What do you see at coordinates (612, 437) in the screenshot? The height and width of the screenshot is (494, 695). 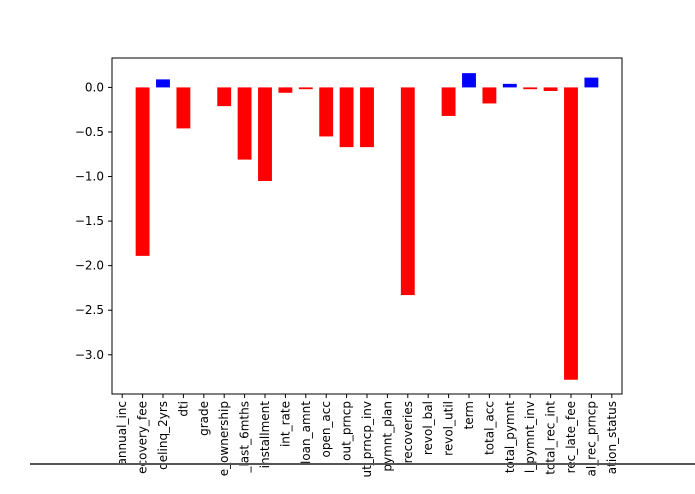 I see `x-tick-label: ation_status` at bounding box center [612, 437].